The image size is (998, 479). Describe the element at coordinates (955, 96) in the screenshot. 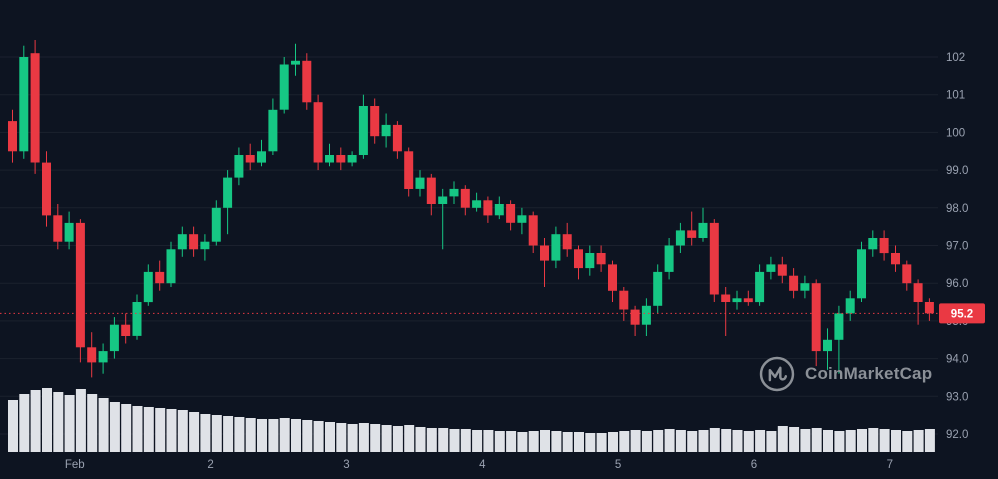

I see `svg-text: 101` at that location.